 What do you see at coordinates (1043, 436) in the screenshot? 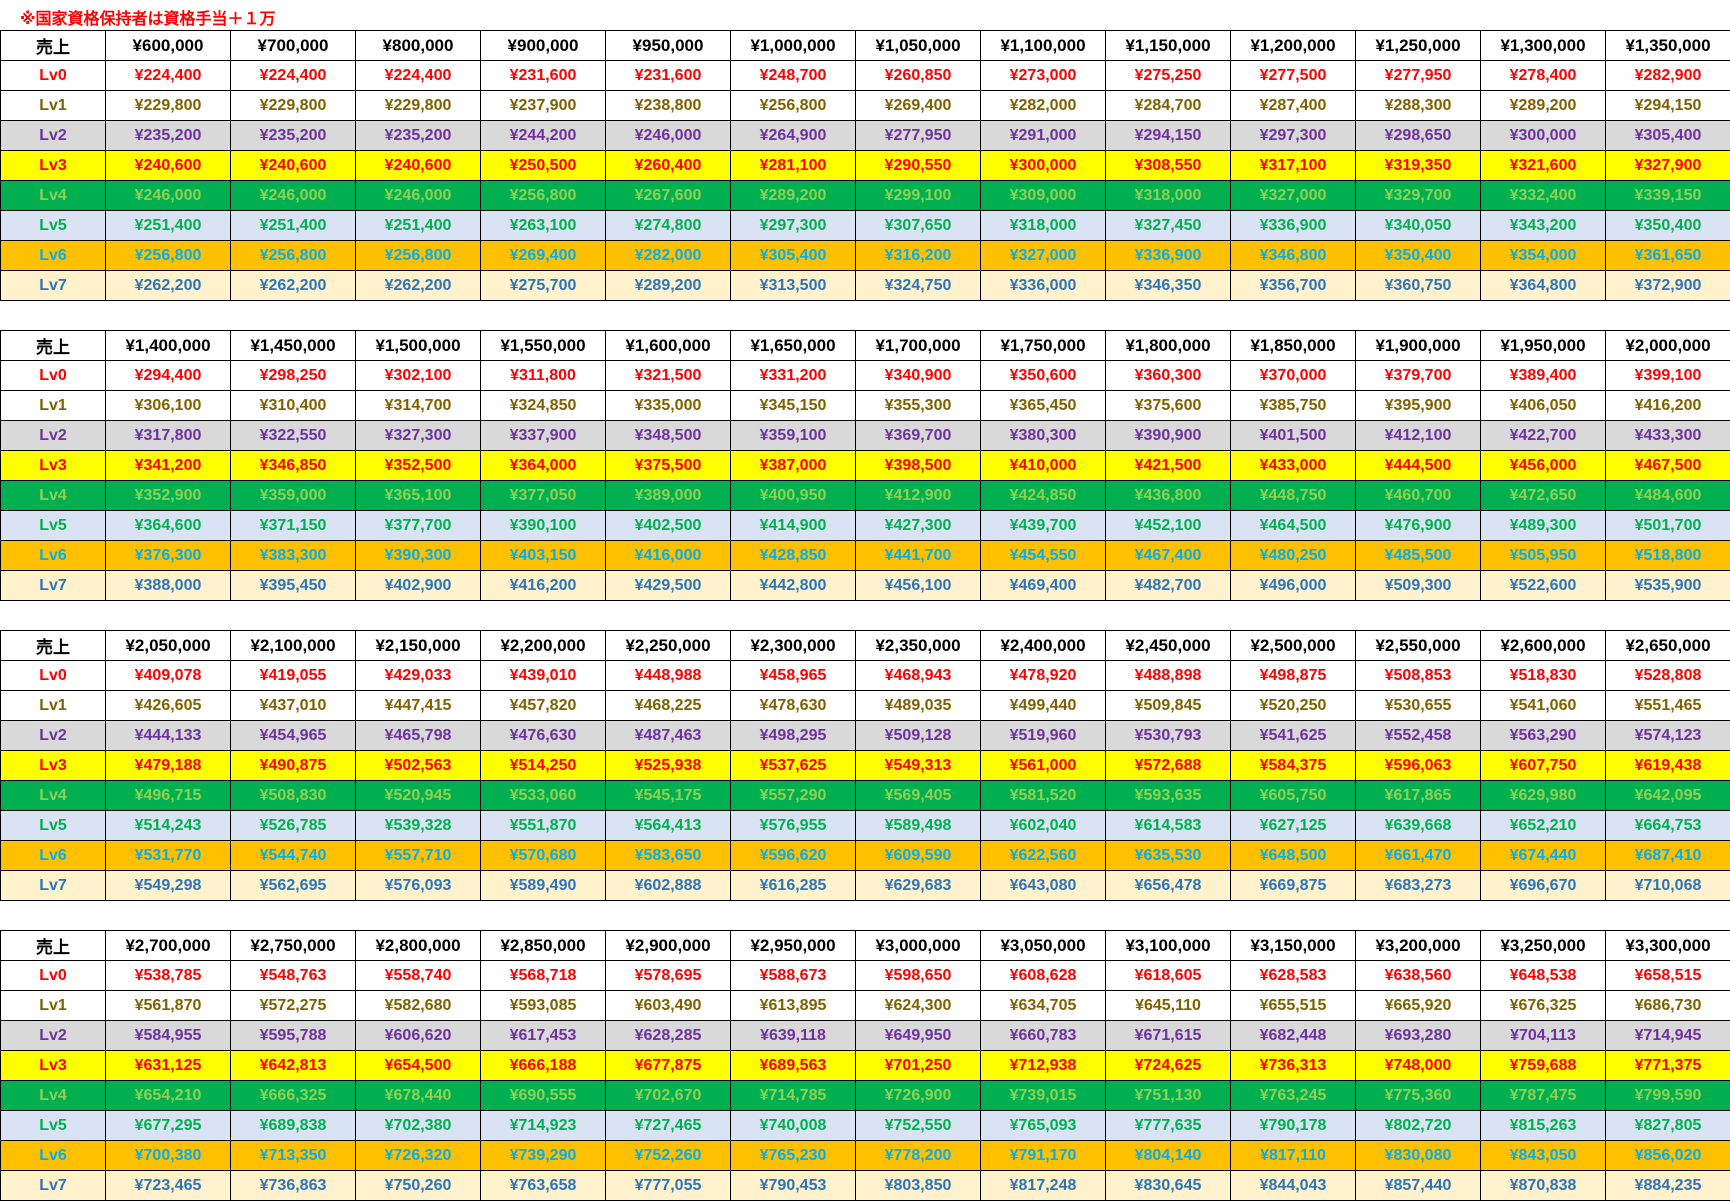
I see `salary-cell: ¥380,300` at bounding box center [1043, 436].